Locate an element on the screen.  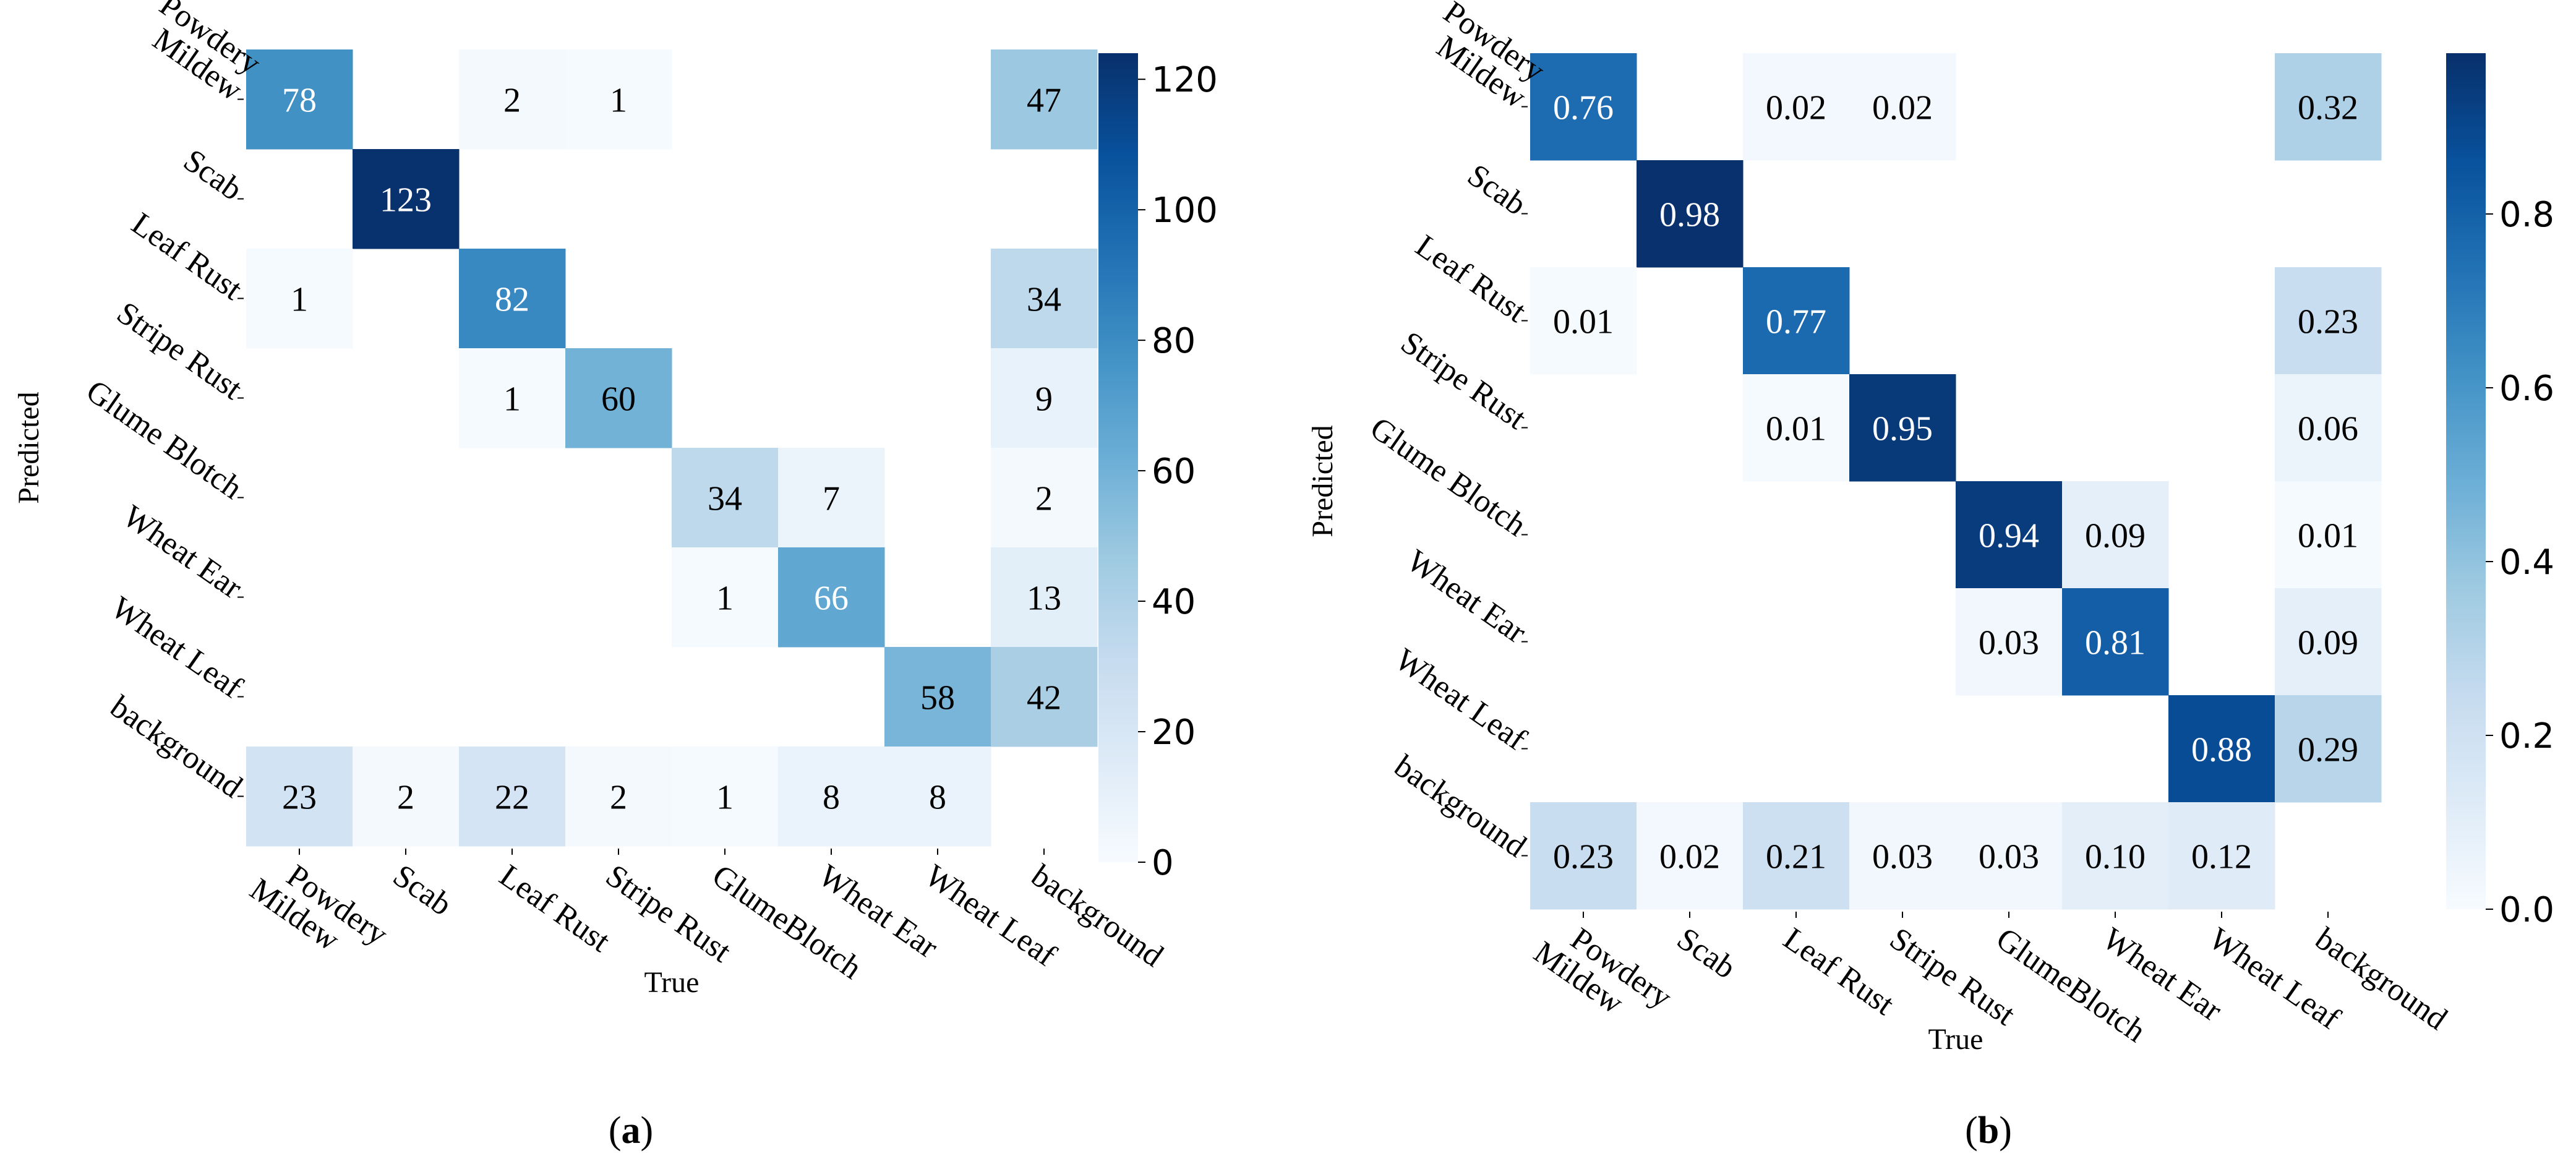
x-tick-label-powdery-mildew: PowderyMildew is located at coordinates (319, 912).